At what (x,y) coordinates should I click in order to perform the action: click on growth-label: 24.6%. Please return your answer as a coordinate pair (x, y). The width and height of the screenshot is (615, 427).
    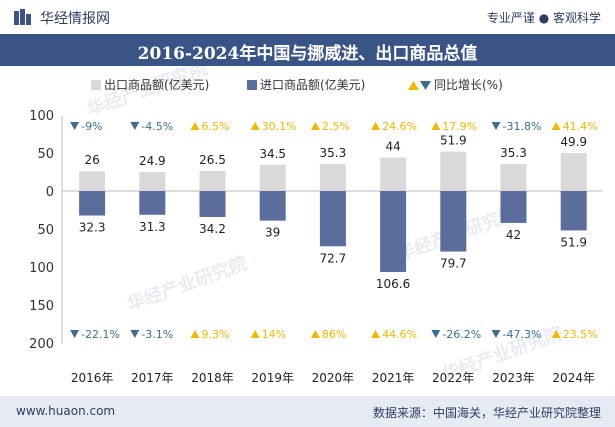
    Looking at the image, I should click on (394, 126).